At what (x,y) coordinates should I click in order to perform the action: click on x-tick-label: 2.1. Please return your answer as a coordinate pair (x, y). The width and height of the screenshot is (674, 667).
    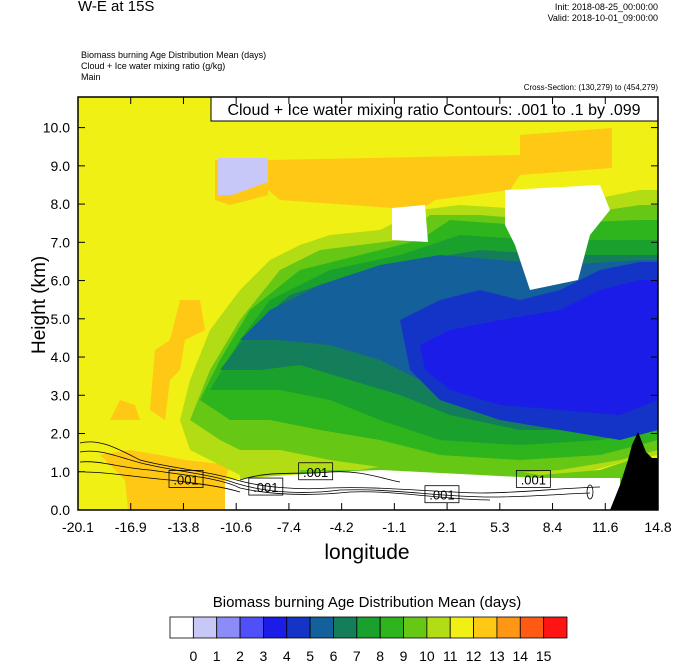
    Looking at the image, I should click on (447, 527).